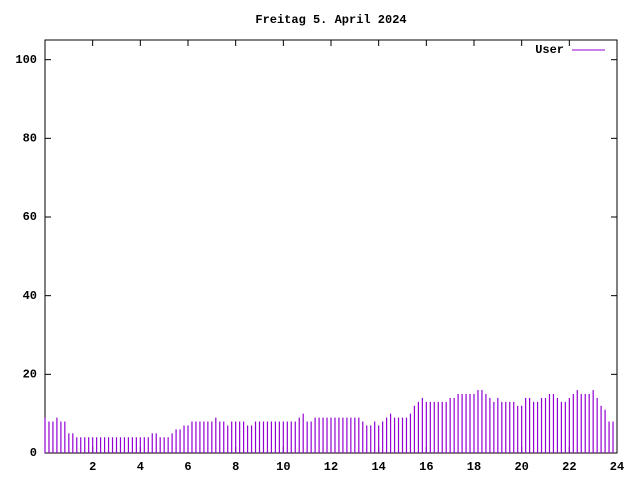 The width and height of the screenshot is (640, 480). I want to click on x-tick-label: 4, so click(140, 467).